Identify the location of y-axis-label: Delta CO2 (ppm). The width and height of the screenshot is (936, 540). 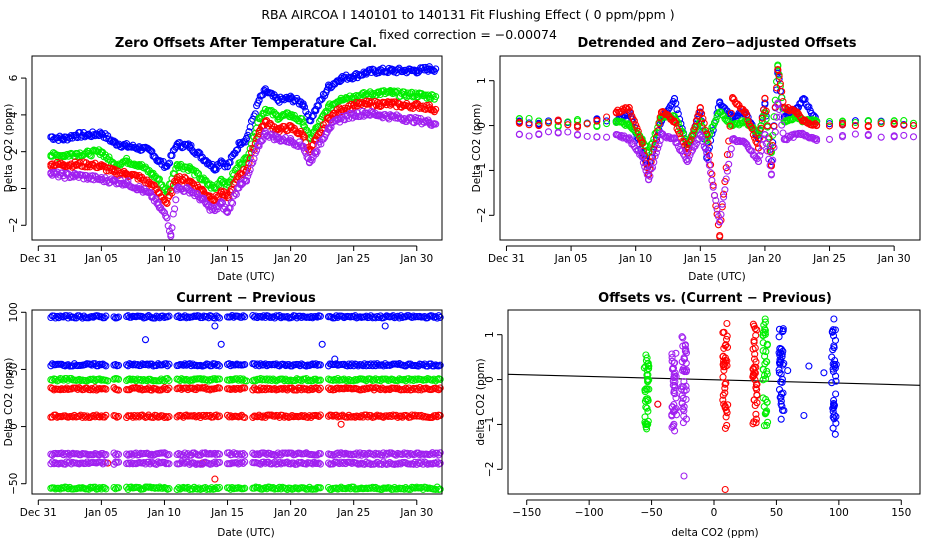
(477, 148).